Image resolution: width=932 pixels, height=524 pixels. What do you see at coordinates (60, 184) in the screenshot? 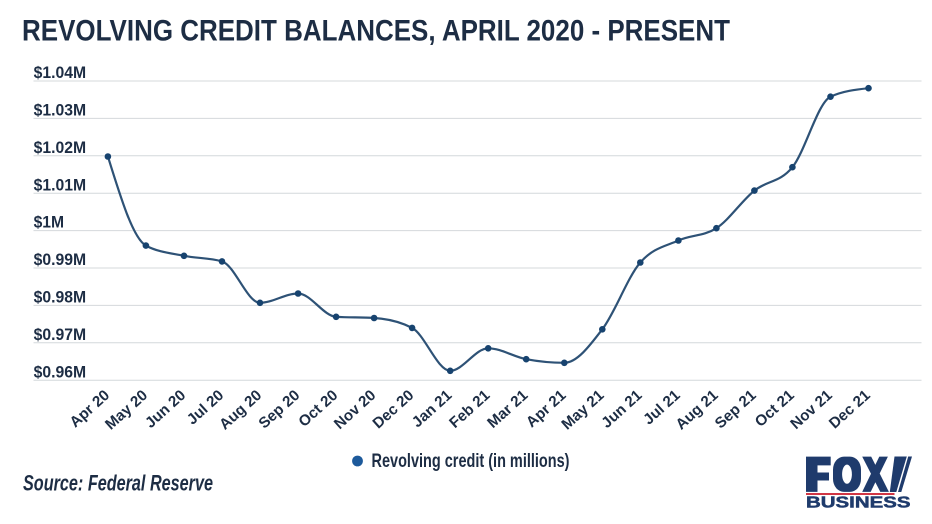
I see `svg-text: $1.01M` at bounding box center [60, 184].